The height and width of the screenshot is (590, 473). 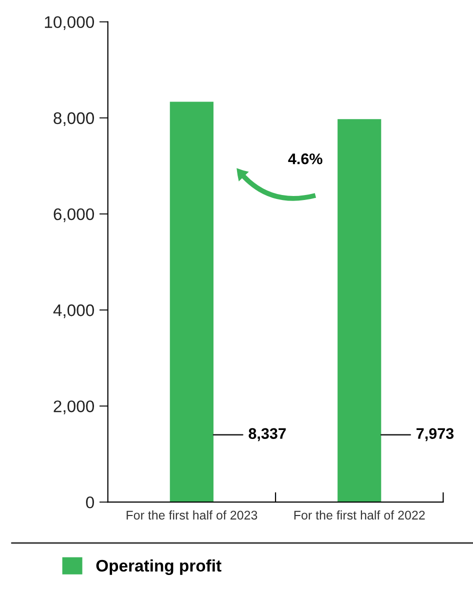 What do you see at coordinates (69, 23) in the screenshot?
I see `y-tick-label: 10,000` at bounding box center [69, 23].